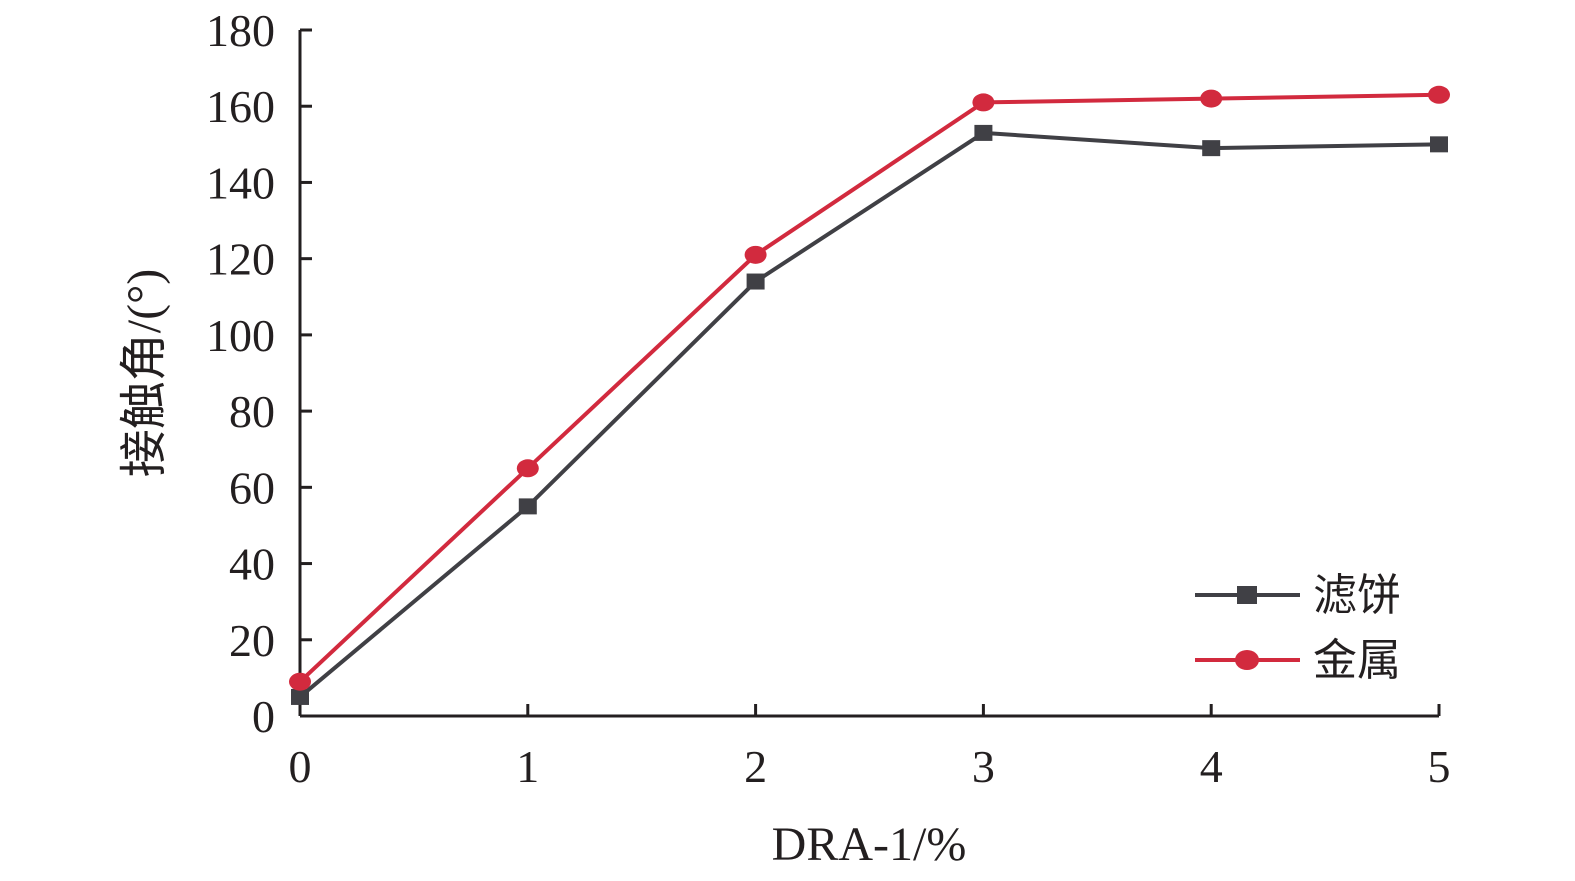 The width and height of the screenshot is (1575, 881). Describe the element at coordinates (1298, 595) in the screenshot. I see `legend-item: 滤饼` at that location.